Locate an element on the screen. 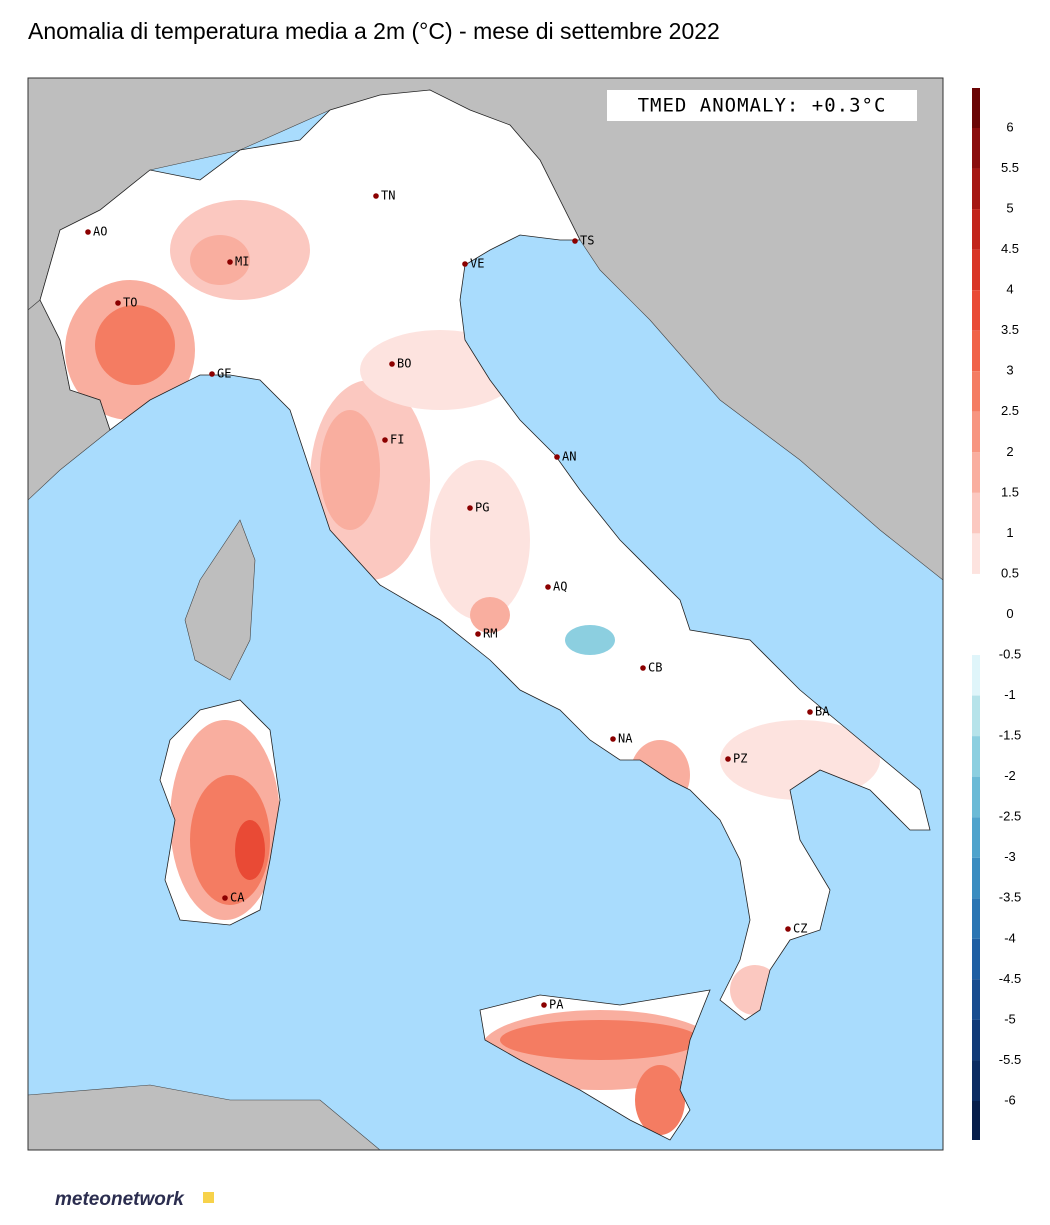  city-label: MI is located at coordinates (242, 262).